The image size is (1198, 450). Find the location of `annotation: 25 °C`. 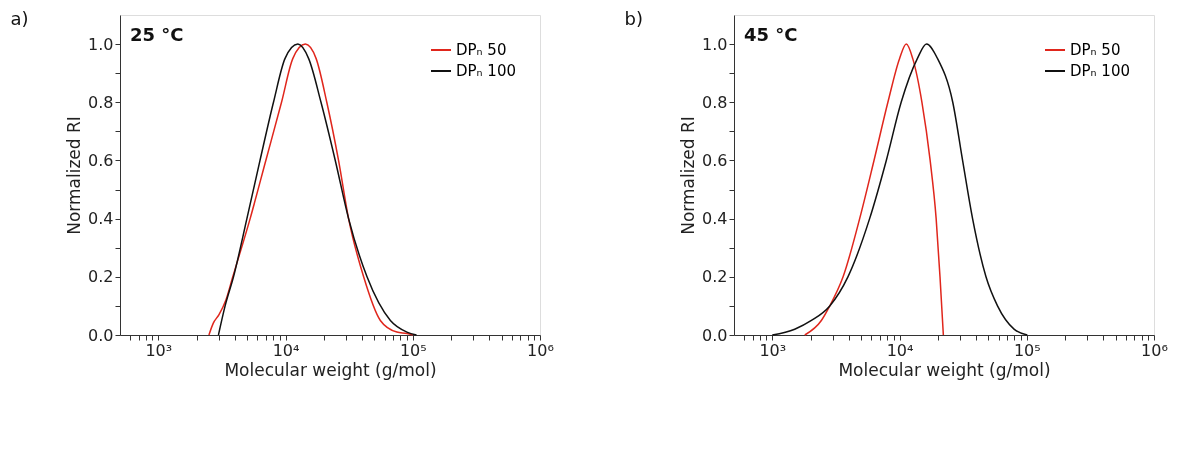

annotation: 25 °C is located at coordinates (157, 34).